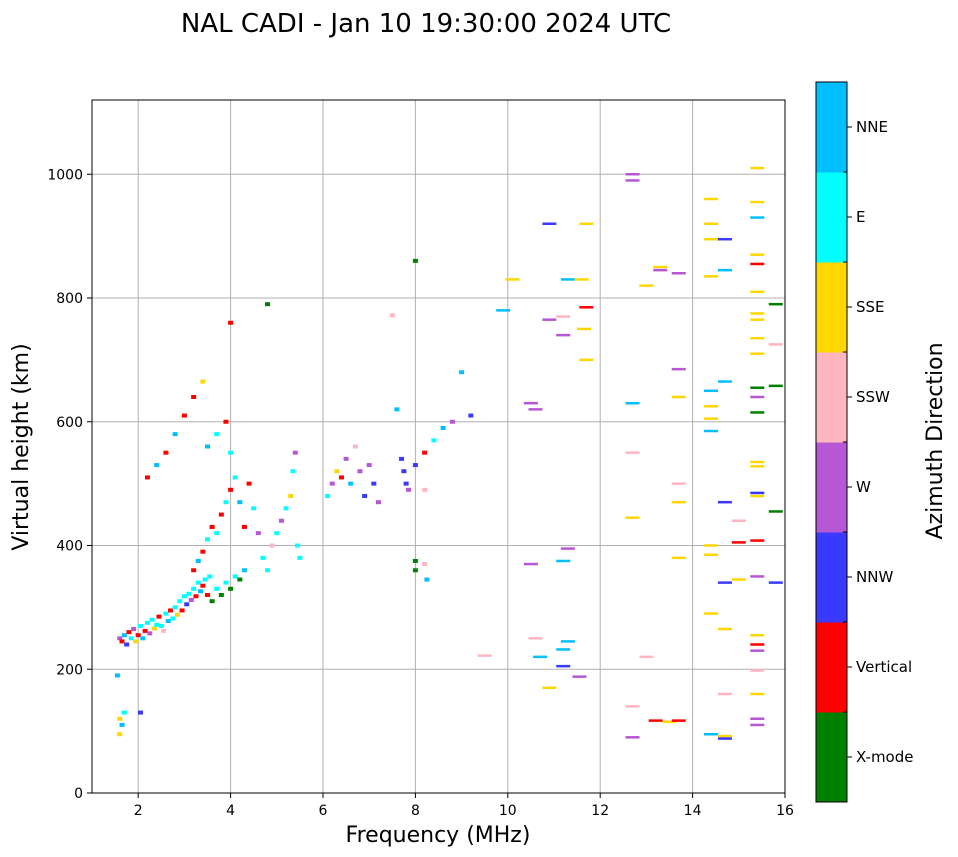  What do you see at coordinates (78, 794) in the screenshot?
I see `y-tick-label: 0` at bounding box center [78, 794].